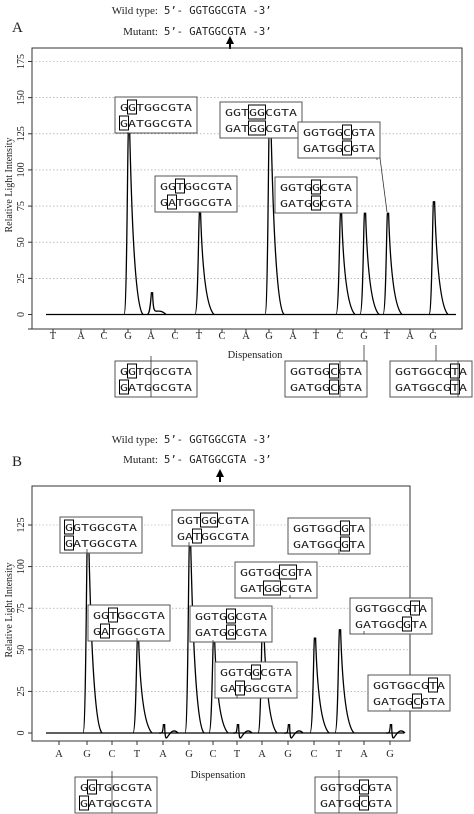 Image resolution: width=474 pixels, height=814 pixels. What do you see at coordinates (9, 185) in the screenshot?
I see `panel-a-y-axis-label: Relative Light Intensity` at bounding box center [9, 185].